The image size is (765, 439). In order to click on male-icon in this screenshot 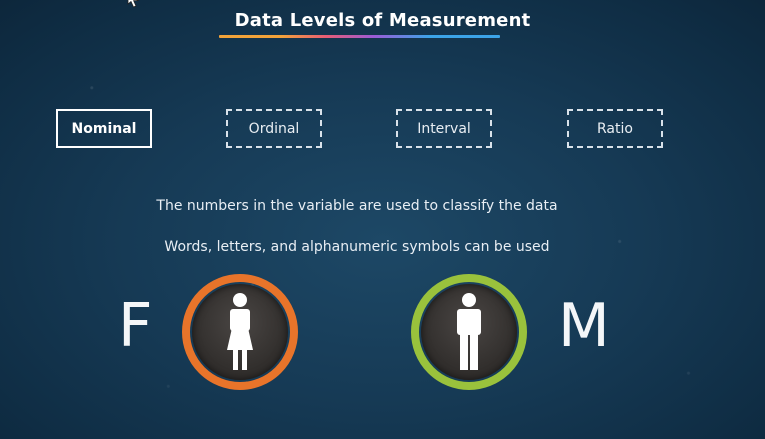, I will do `click(469, 331)`.